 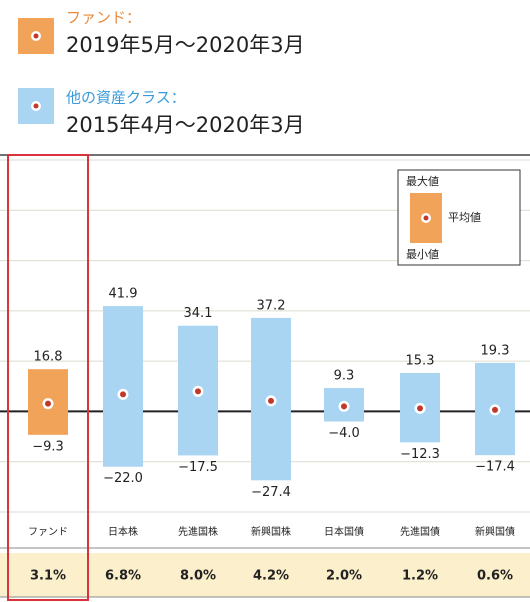 I want to click on key-dot, so click(x=426, y=218).